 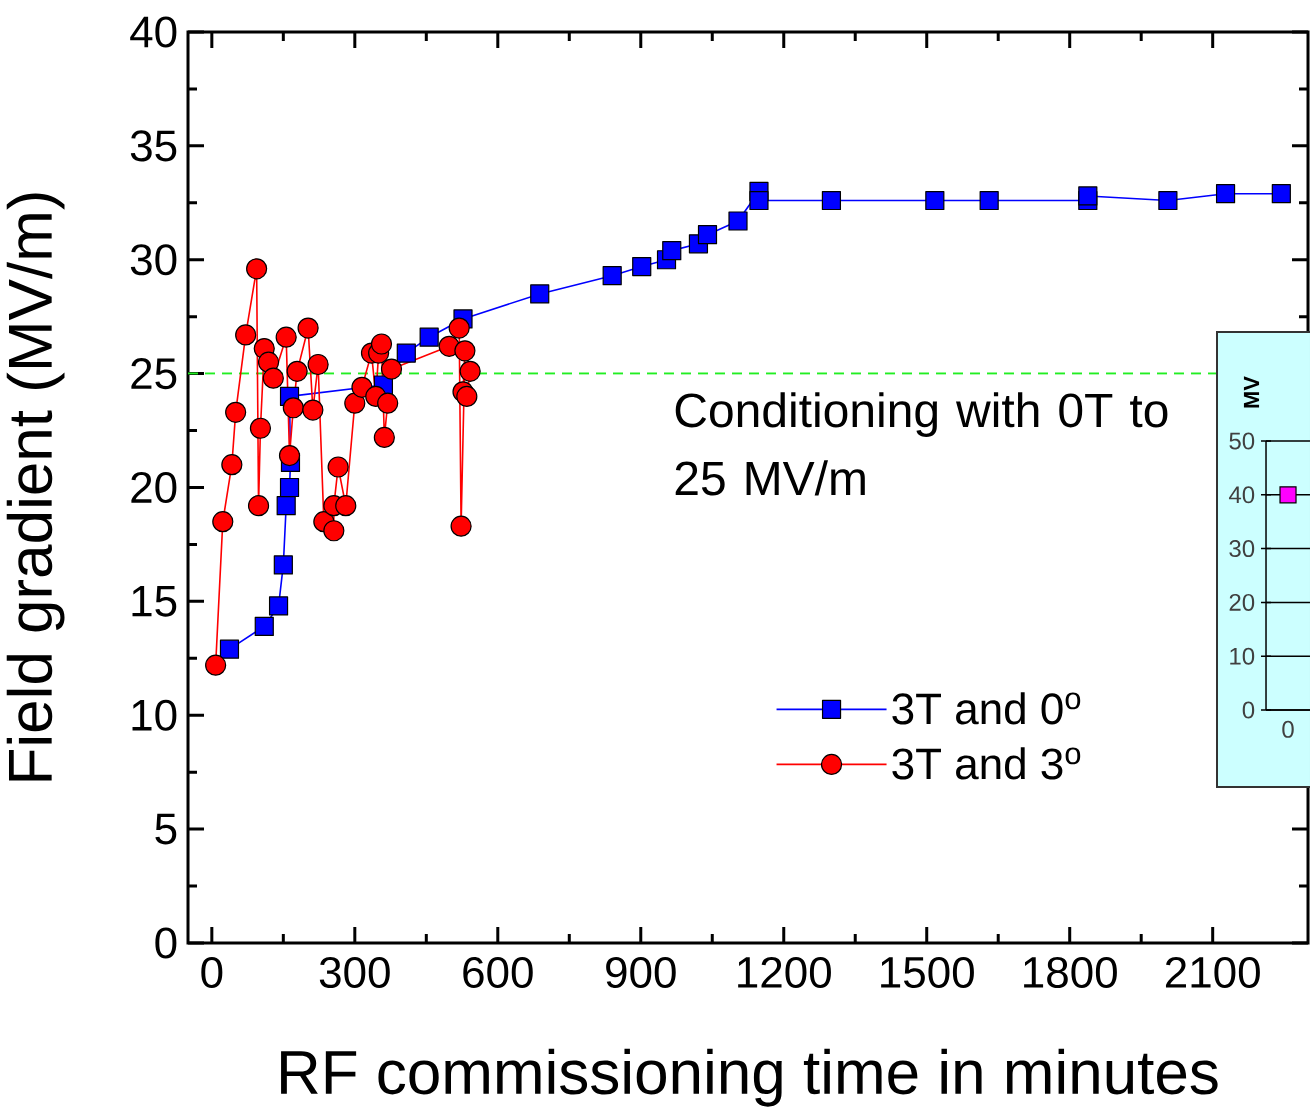 What do you see at coordinates (641, 972) in the screenshot?
I see `x-tick-label: 900` at bounding box center [641, 972].